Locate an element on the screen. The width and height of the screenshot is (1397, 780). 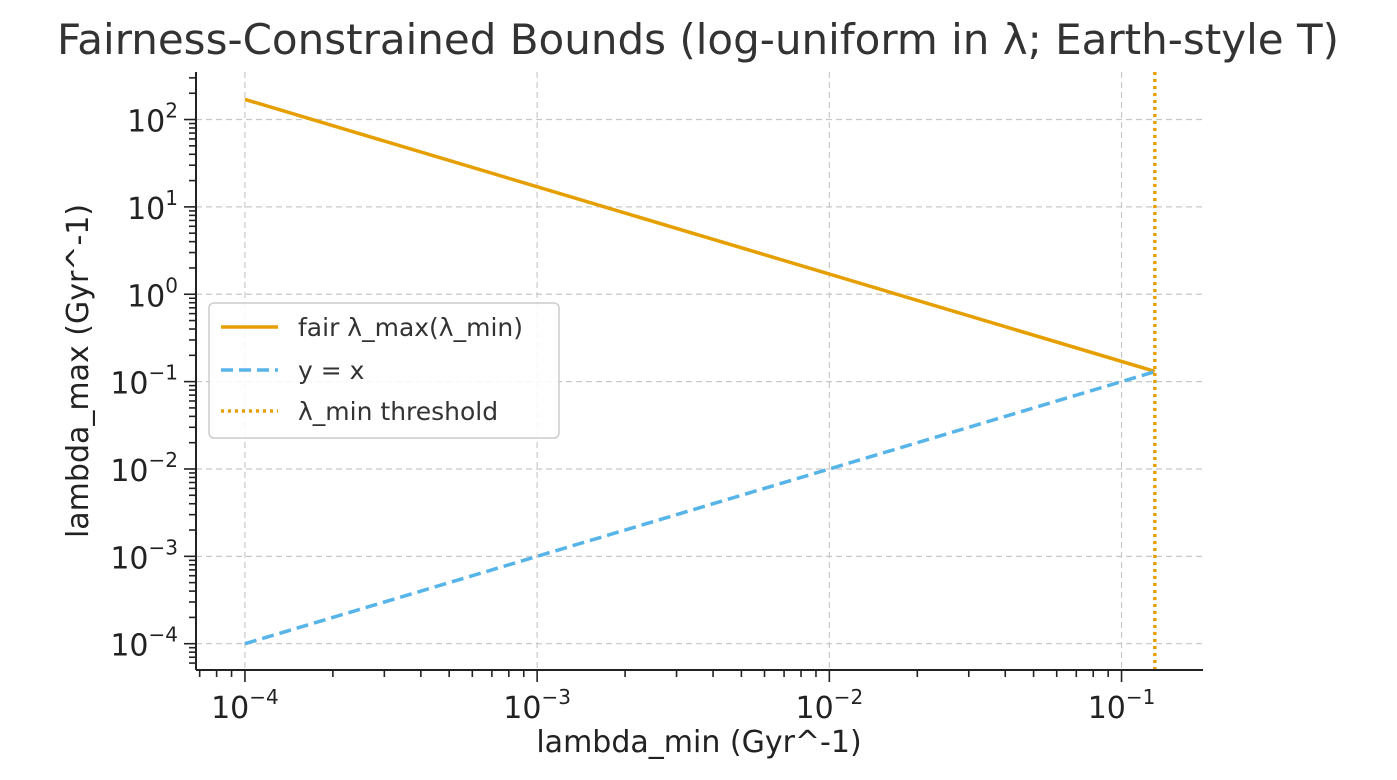
legend-box is located at coordinates (384, 370).